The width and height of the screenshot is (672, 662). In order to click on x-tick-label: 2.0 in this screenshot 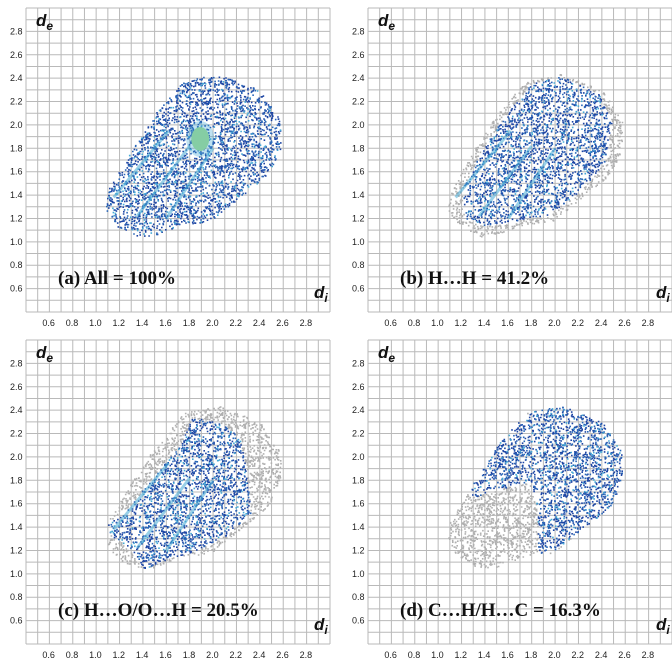, I will do `click(212, 655)`.